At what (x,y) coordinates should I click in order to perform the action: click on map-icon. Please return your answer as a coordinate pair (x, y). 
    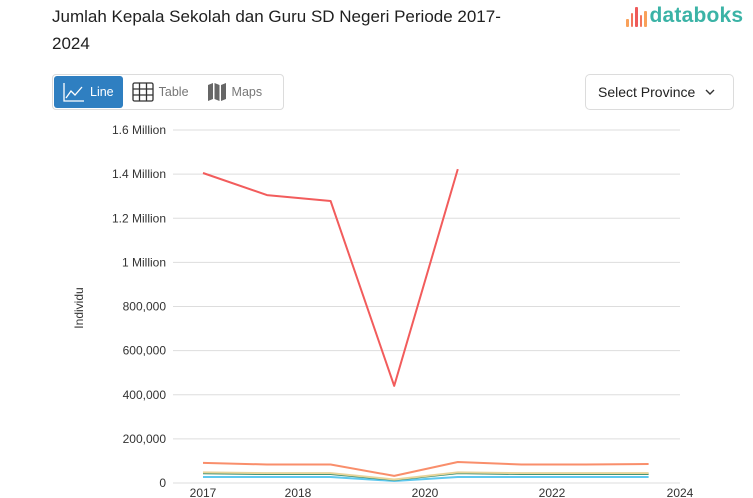
    Looking at the image, I should click on (216, 92).